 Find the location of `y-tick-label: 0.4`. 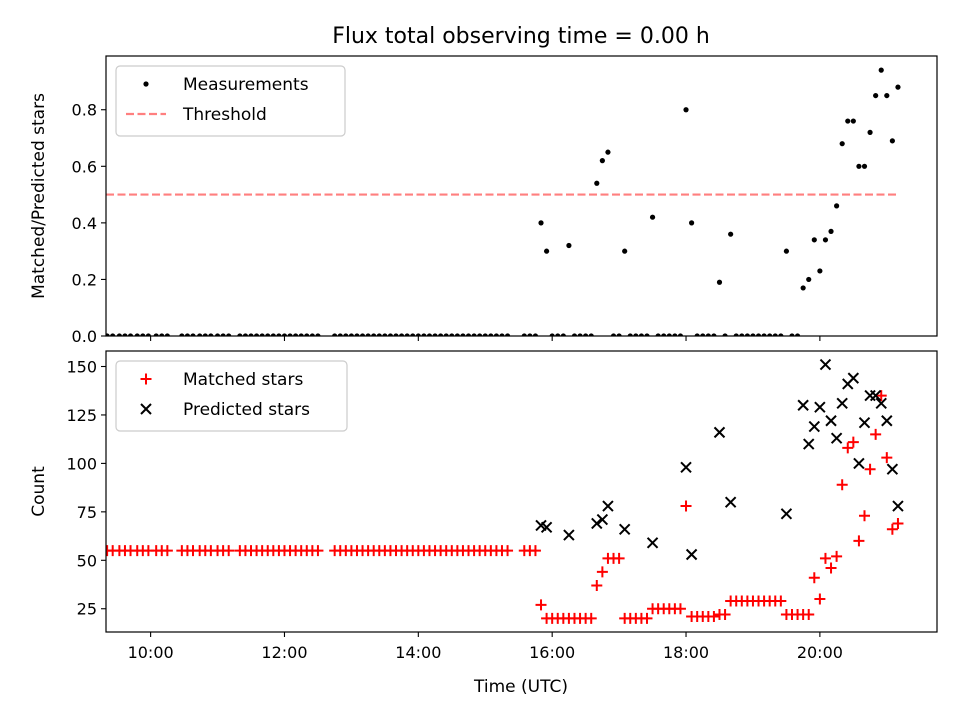

y-tick-label: 0.4 is located at coordinates (84, 223).